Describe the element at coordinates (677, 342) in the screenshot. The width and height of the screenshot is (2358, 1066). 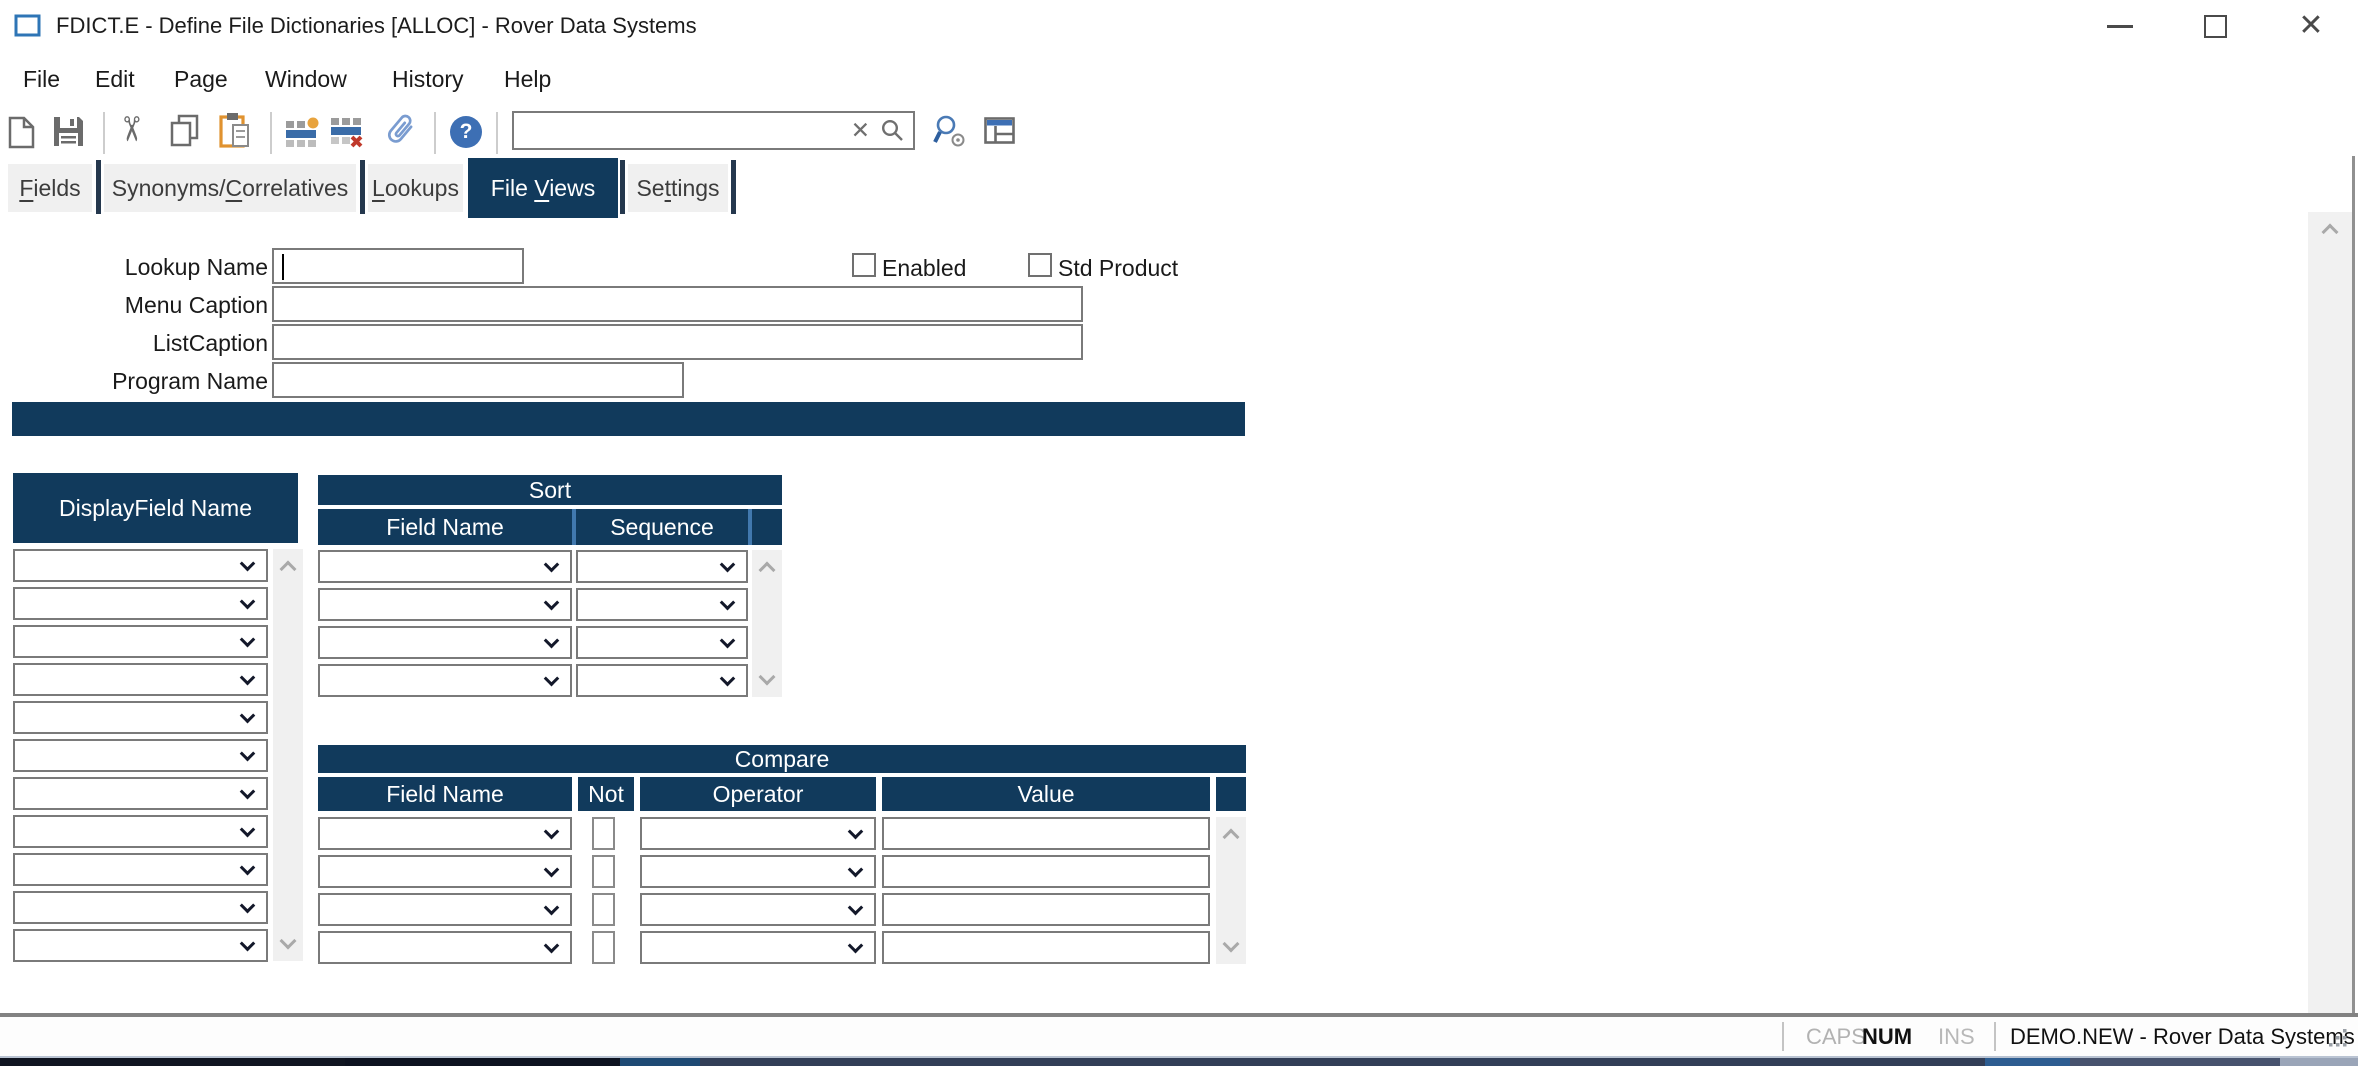
I see `list-caption-input` at that location.